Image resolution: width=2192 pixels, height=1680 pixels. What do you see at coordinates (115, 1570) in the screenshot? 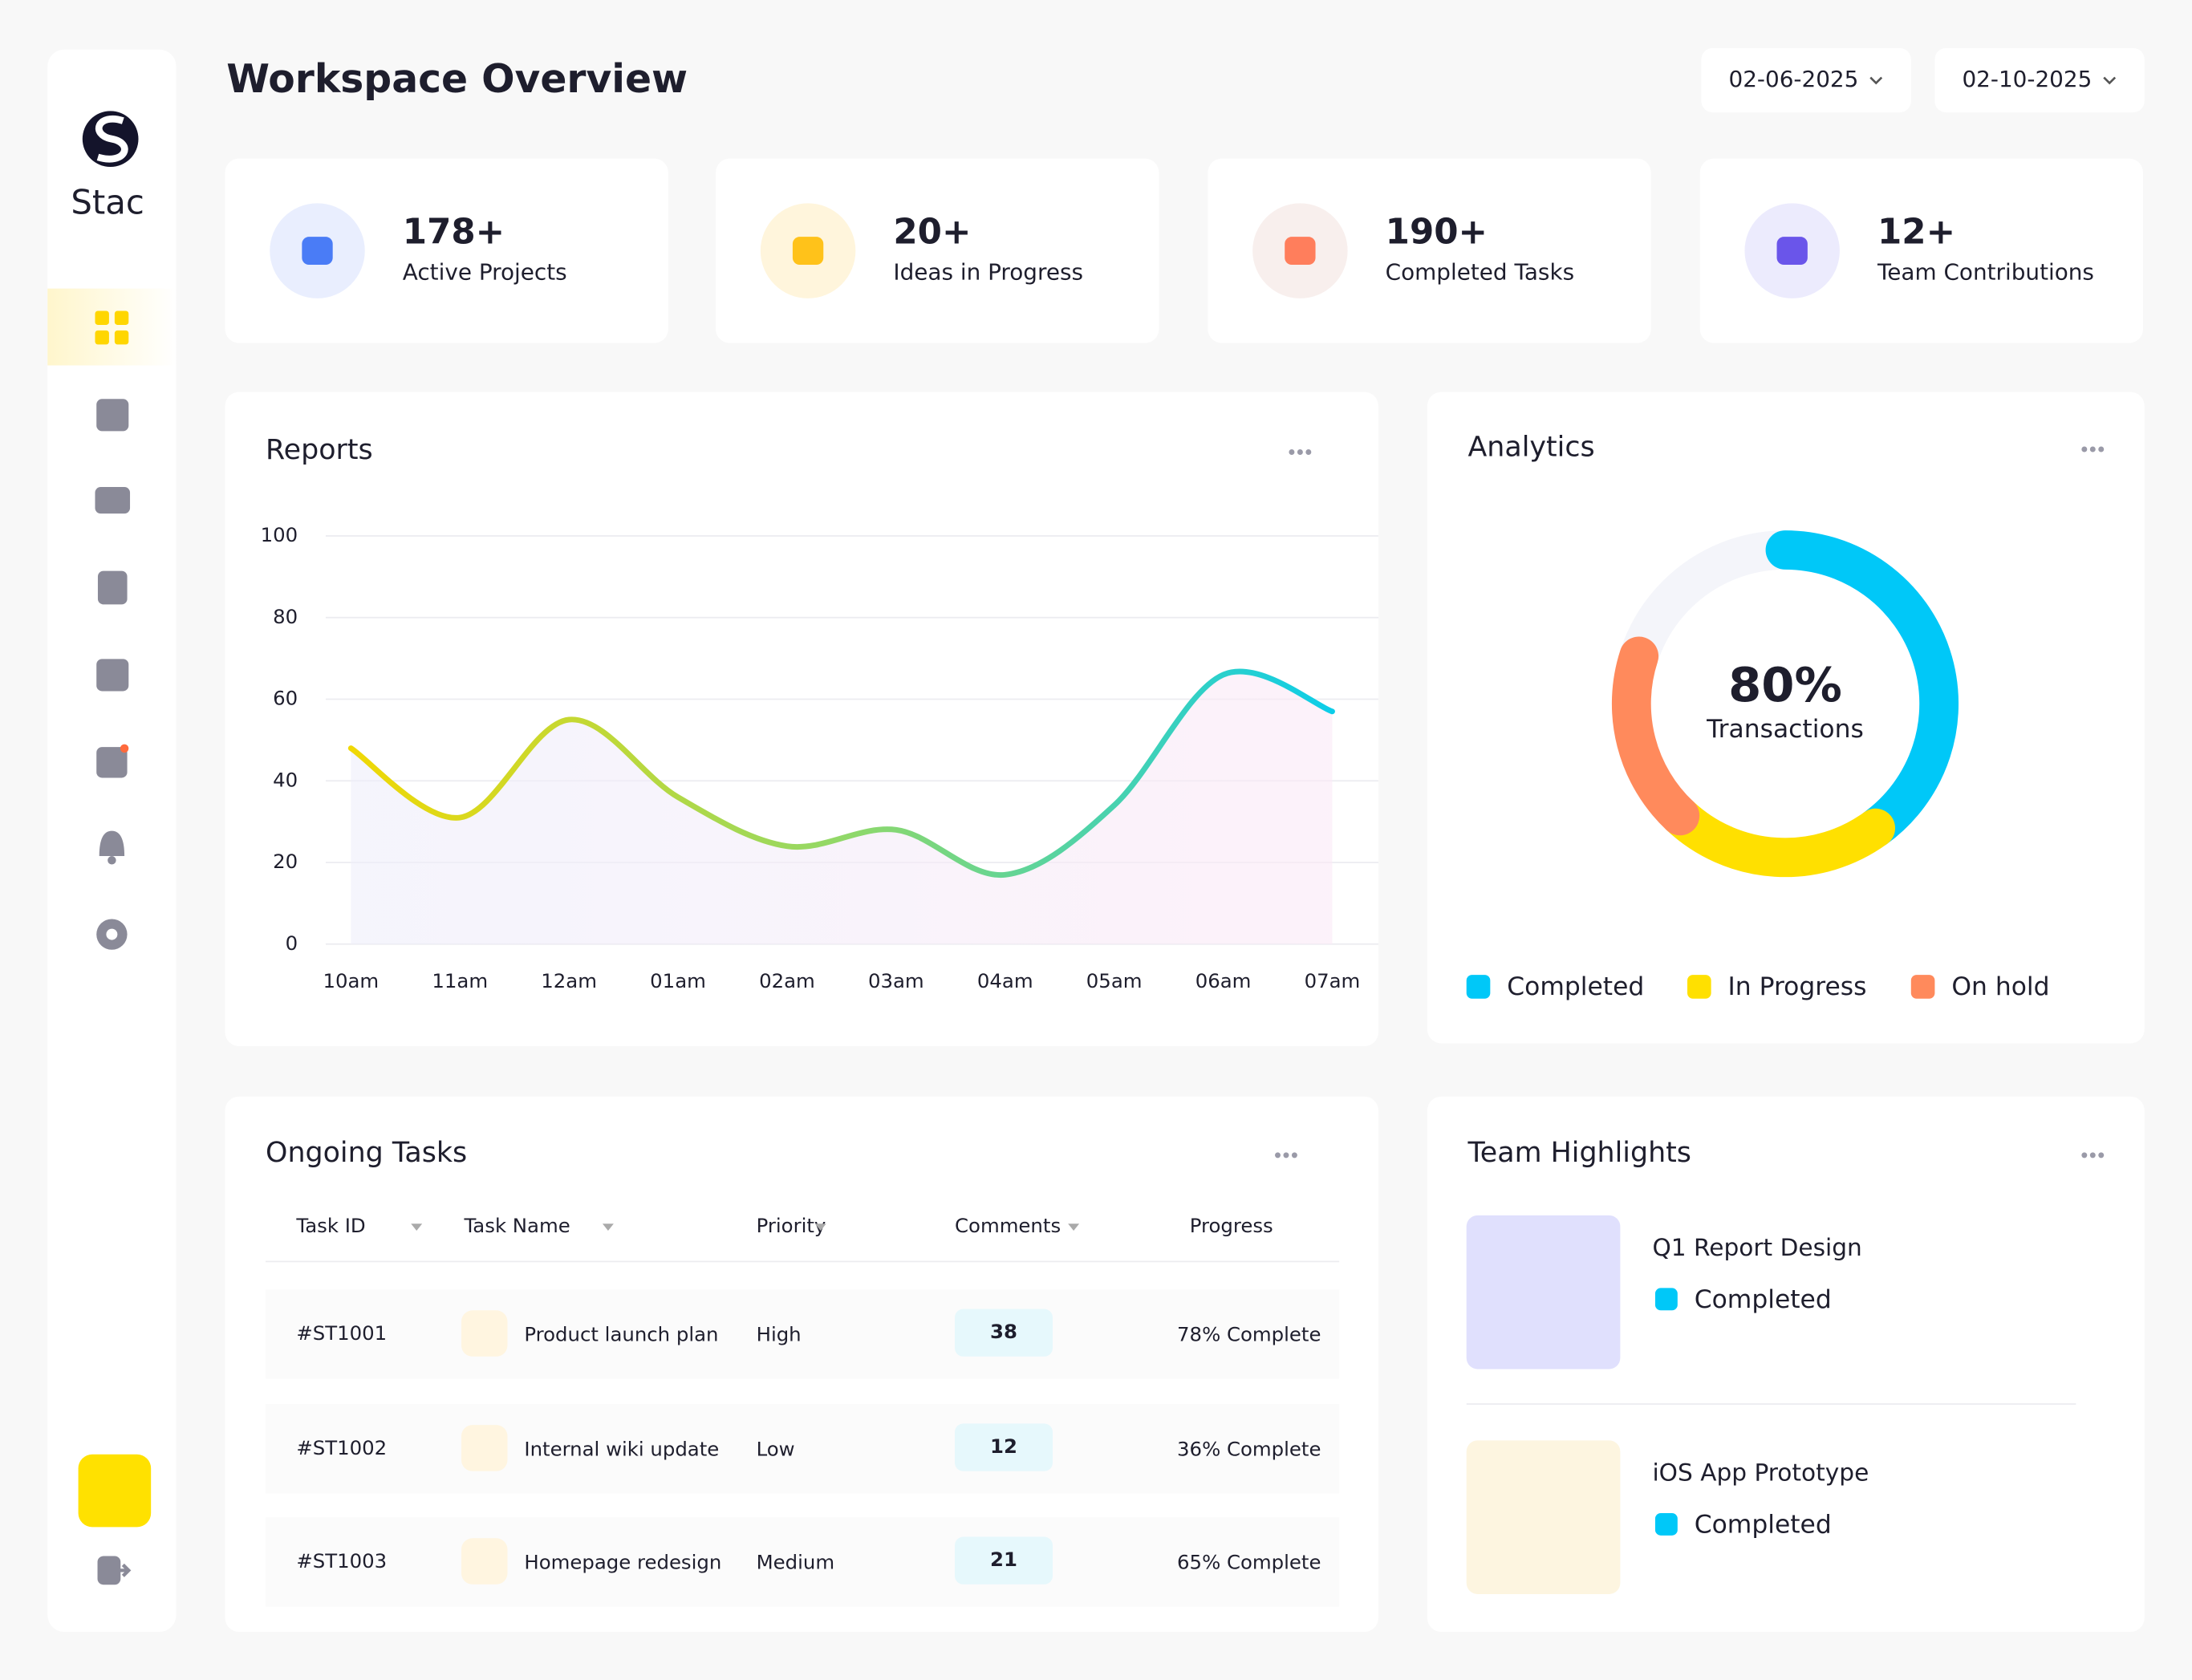
I see `logout` at bounding box center [115, 1570].